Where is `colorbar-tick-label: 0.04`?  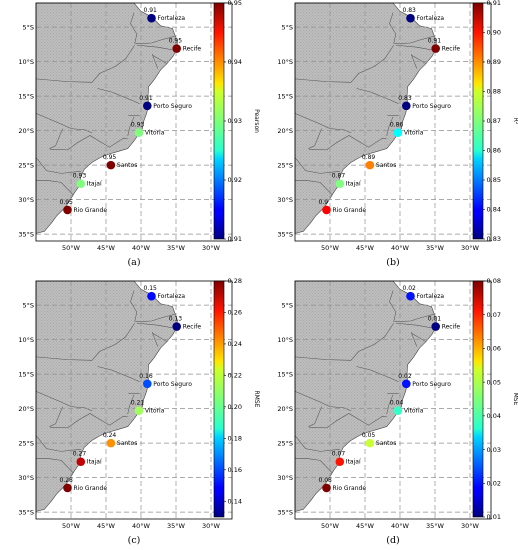
colorbar-tick-label: 0.04 is located at coordinates (494, 416).